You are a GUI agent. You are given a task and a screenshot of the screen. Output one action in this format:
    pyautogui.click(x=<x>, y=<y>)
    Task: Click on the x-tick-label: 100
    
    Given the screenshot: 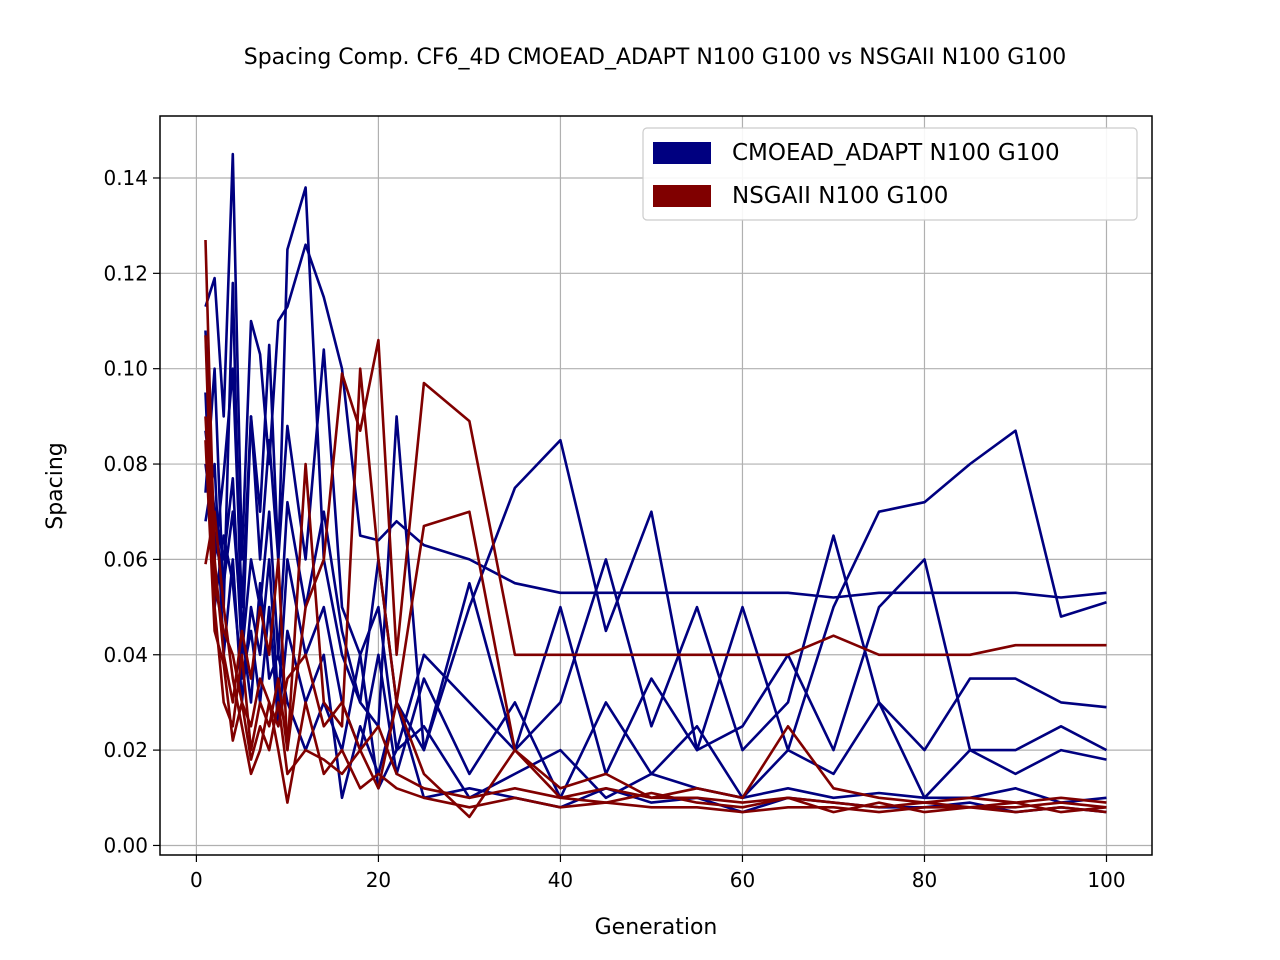 What is the action you would take?
    pyautogui.click(x=1106, y=880)
    